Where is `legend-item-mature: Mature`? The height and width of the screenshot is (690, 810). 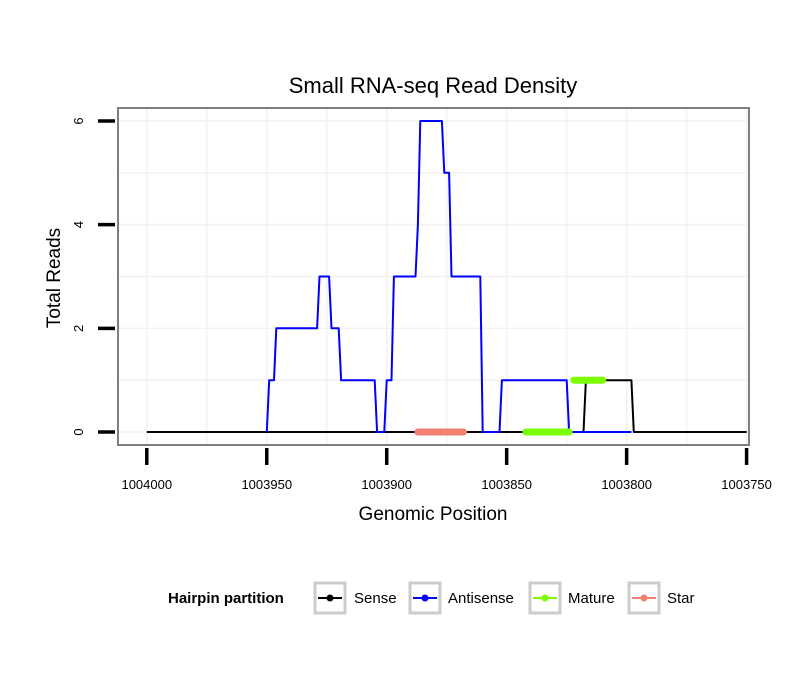 legend-item-mature: Mature is located at coordinates (571, 598).